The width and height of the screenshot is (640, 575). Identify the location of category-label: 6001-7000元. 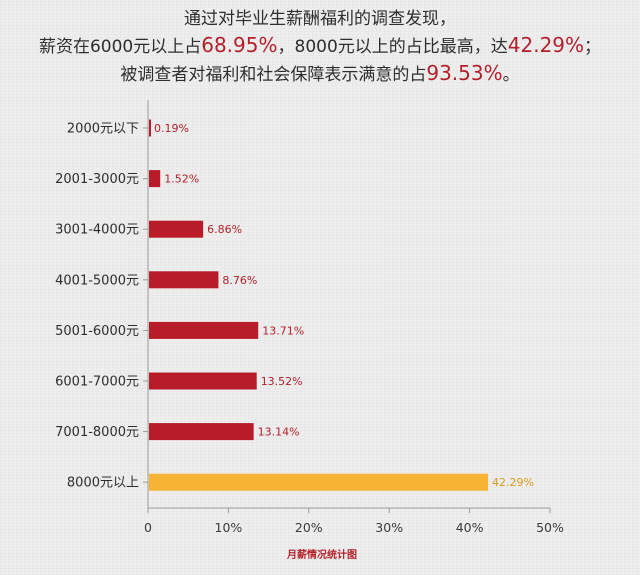
(97, 382).